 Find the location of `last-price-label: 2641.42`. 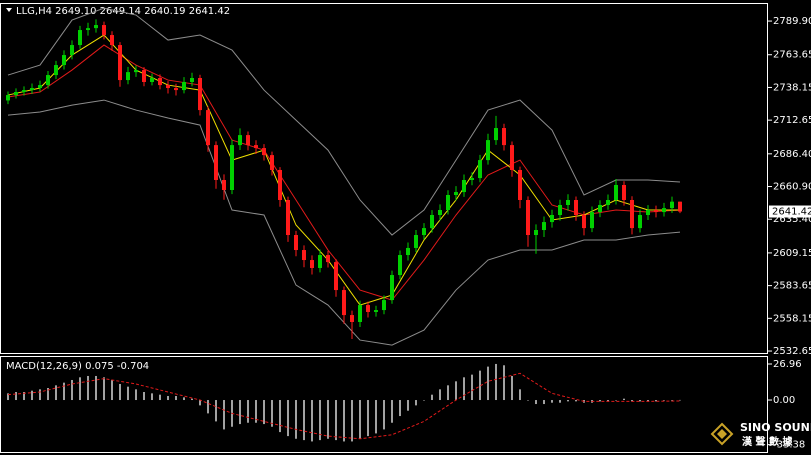

last-price-label: 2641.42 is located at coordinates (791, 212).